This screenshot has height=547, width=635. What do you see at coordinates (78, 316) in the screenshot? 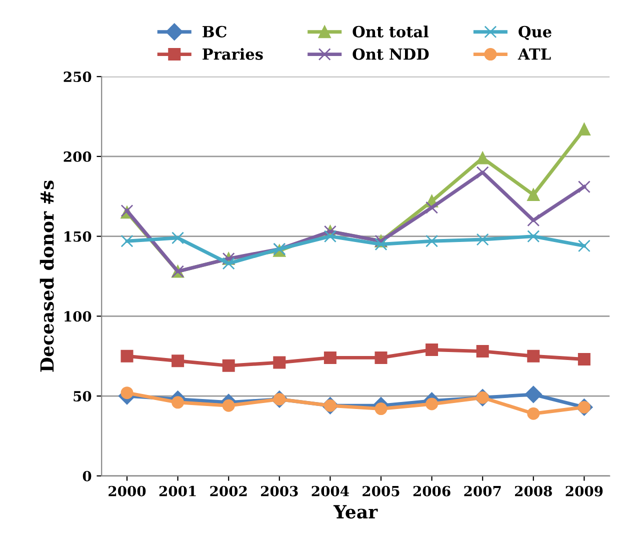
I see `y-tick-label: 100` at bounding box center [78, 316].